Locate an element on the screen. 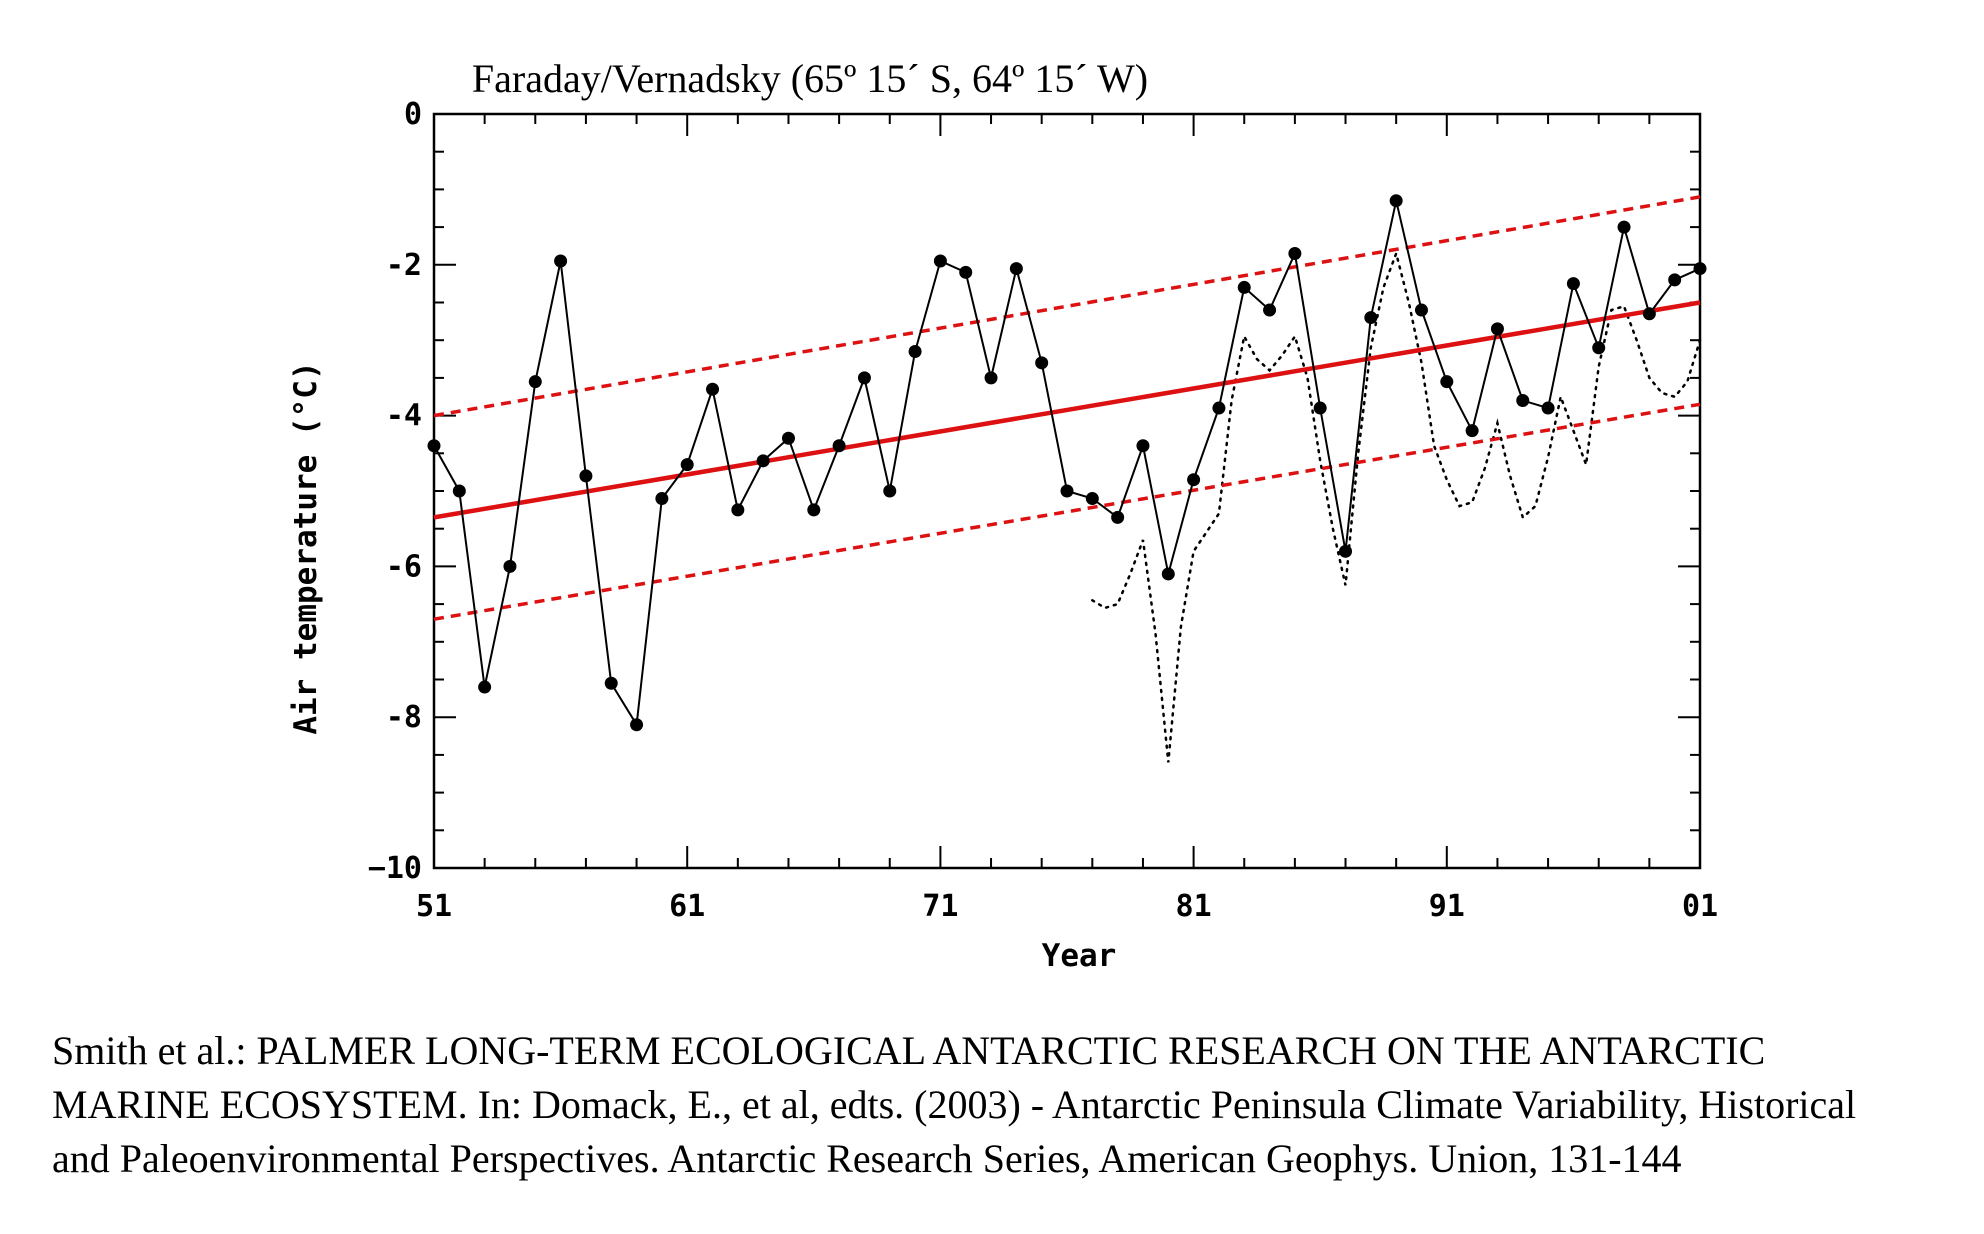 This screenshot has width=1984, height=1234. x-tick-labels: 51 61 71 81 91 01 is located at coordinates (1067, 906).